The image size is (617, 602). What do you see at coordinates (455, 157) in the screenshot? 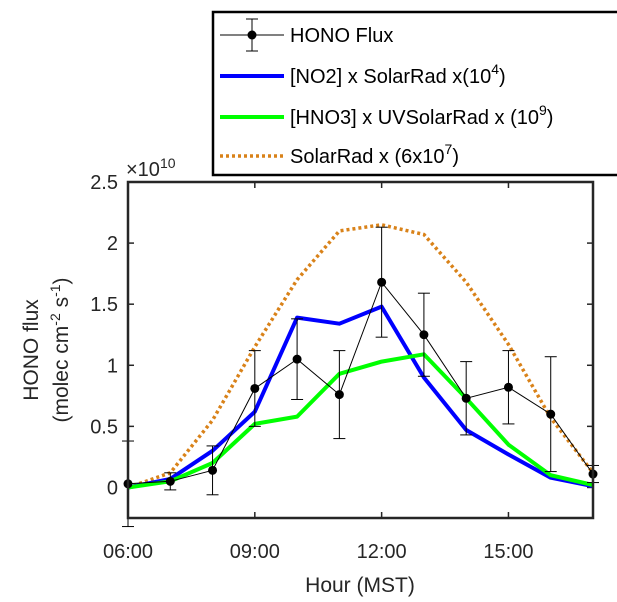
I see `legend-solarrad-part-2: )` at bounding box center [455, 157].